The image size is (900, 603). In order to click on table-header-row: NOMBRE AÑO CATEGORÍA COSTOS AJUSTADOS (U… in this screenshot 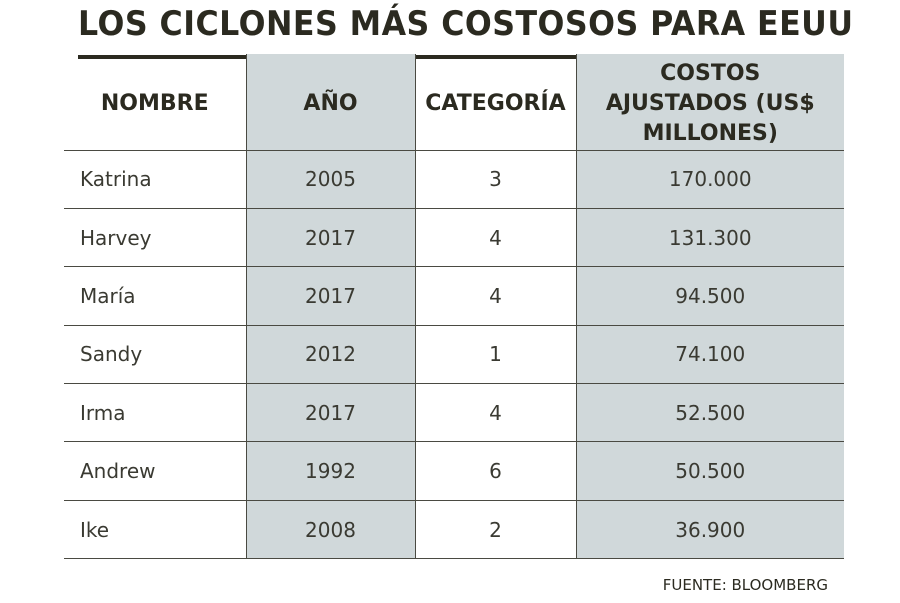, I will do `click(454, 102)`.